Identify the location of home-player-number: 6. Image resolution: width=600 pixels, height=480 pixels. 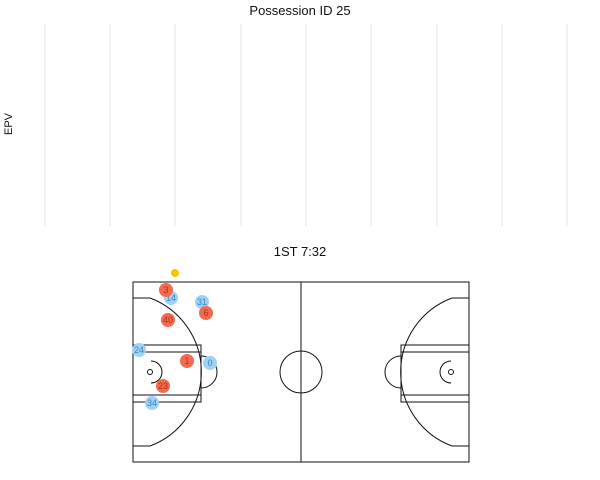
(205, 313).